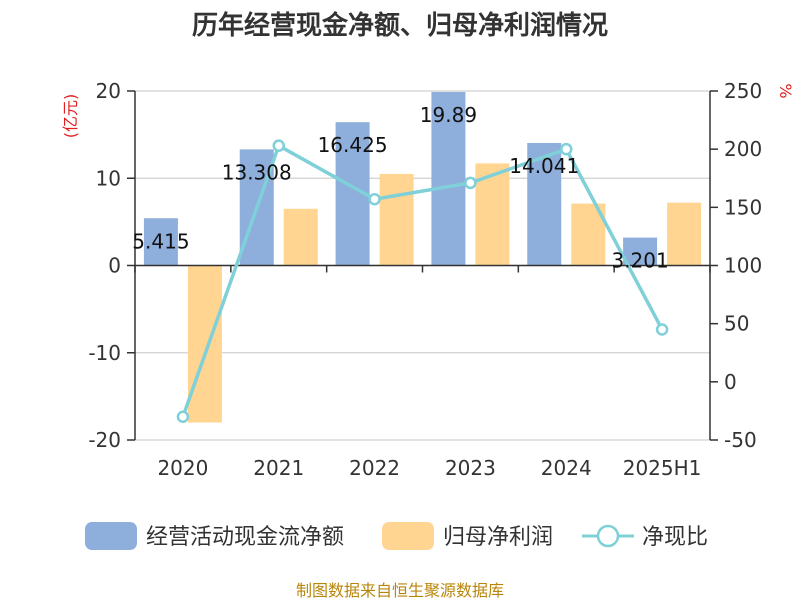 The image size is (800, 600). Describe the element at coordinates (108, 178) in the screenshot. I see `left-tick-label: 10` at that location.